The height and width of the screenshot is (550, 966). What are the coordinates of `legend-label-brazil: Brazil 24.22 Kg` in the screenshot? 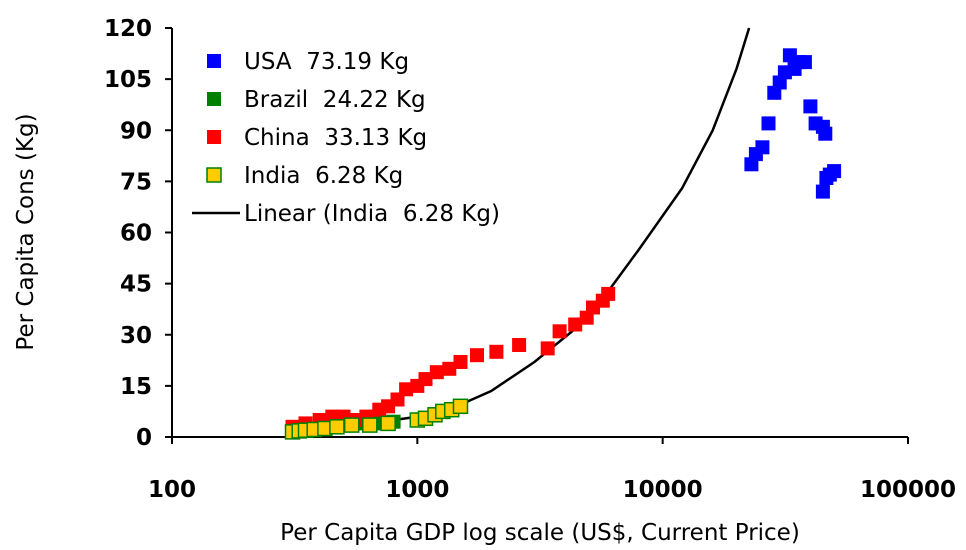 It's located at (335, 100).